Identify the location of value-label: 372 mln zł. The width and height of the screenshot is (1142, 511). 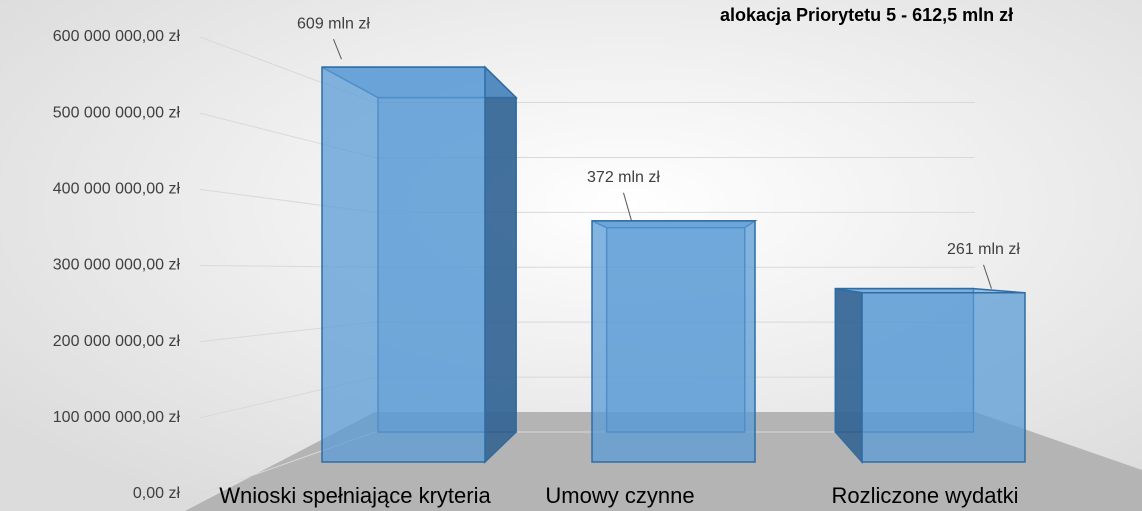
(623, 177).